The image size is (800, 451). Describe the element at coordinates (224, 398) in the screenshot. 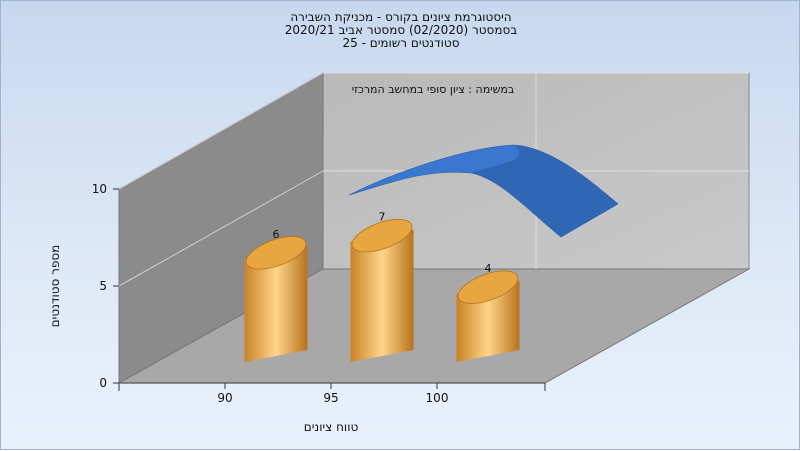

I see `x-tick-label-0: 90` at that location.